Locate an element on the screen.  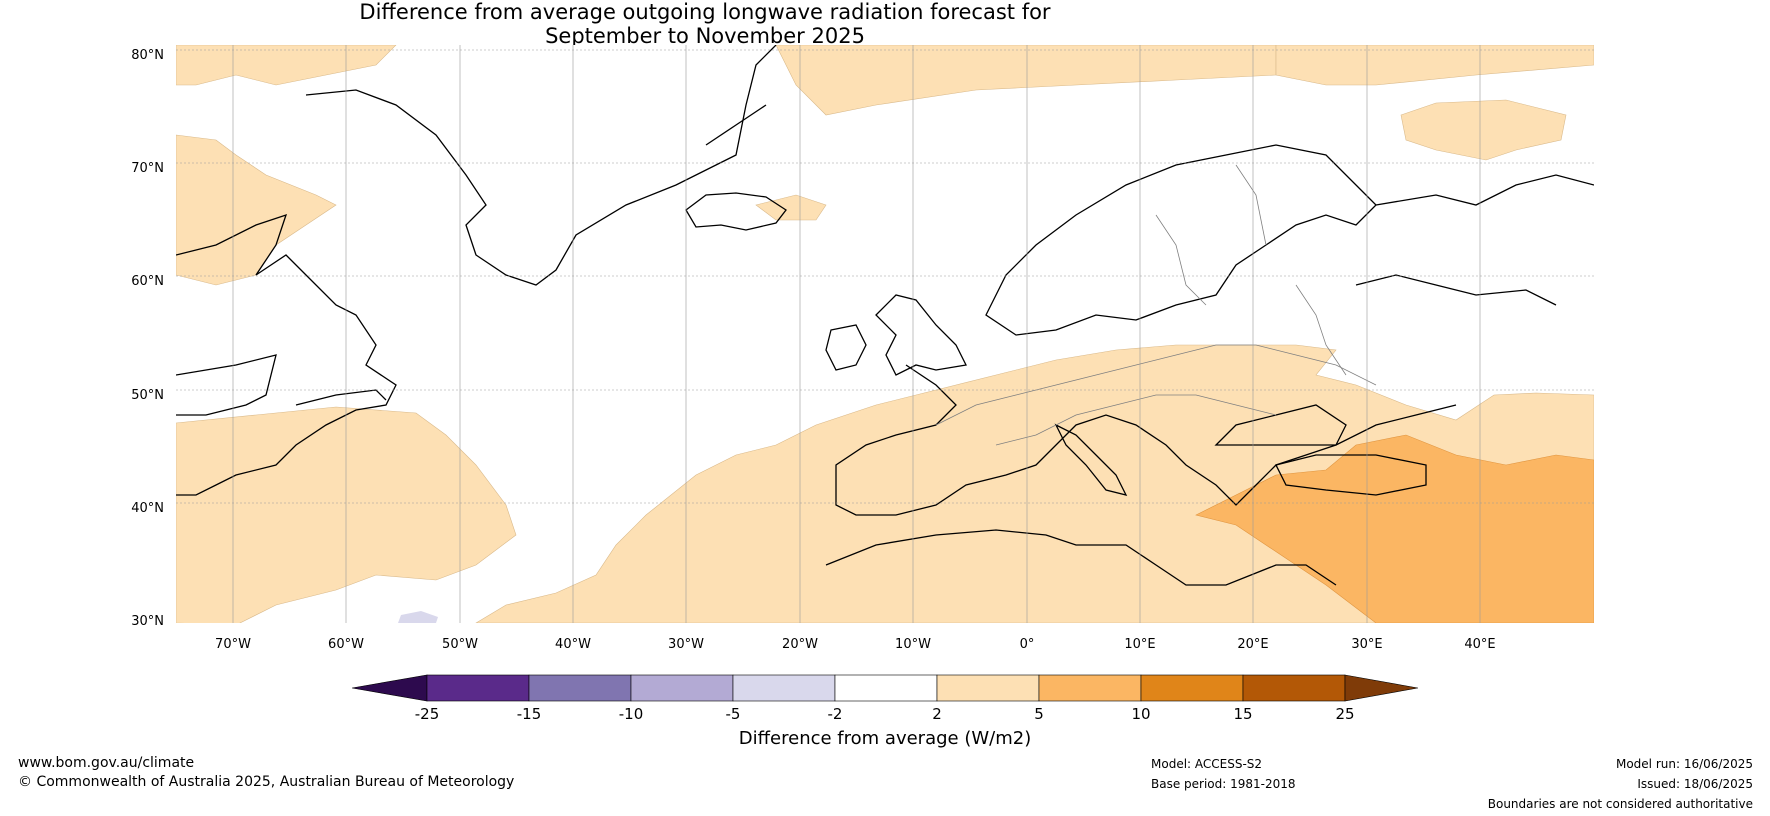
lon-label-20e: 20°E is located at coordinates (1253, 644).